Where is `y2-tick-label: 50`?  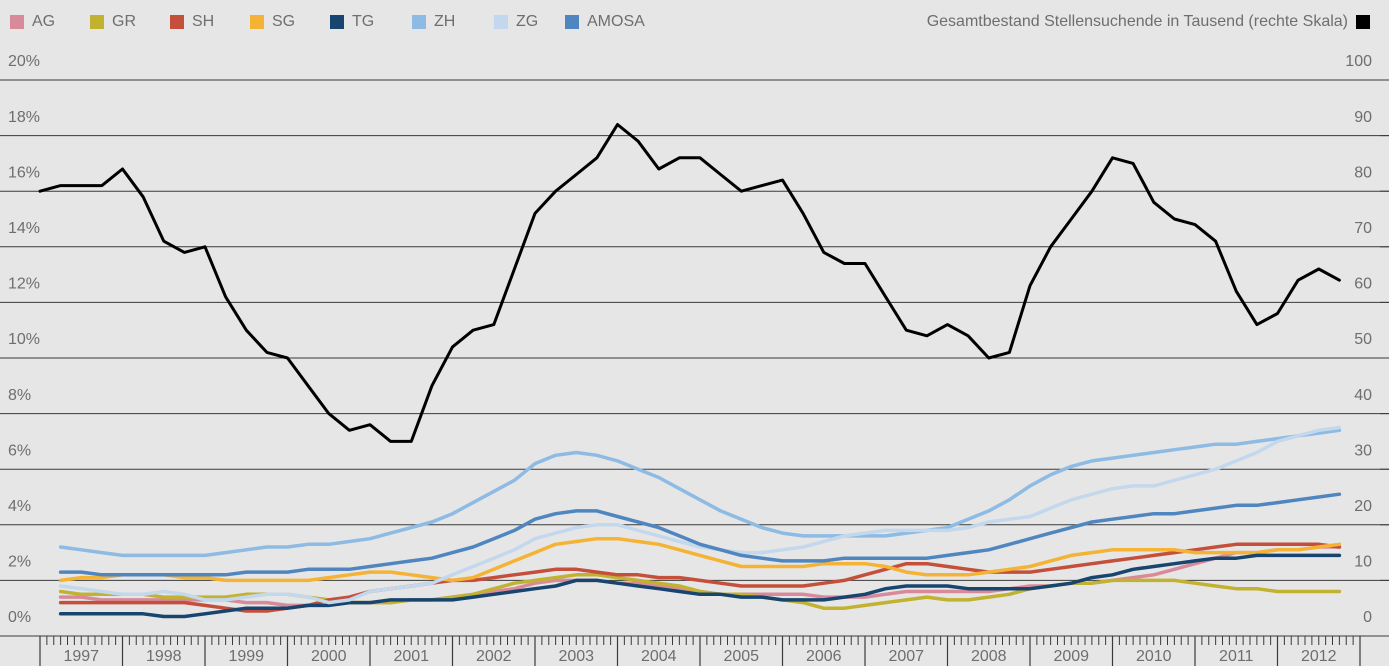
y2-tick-label: 50 is located at coordinates (1363, 339).